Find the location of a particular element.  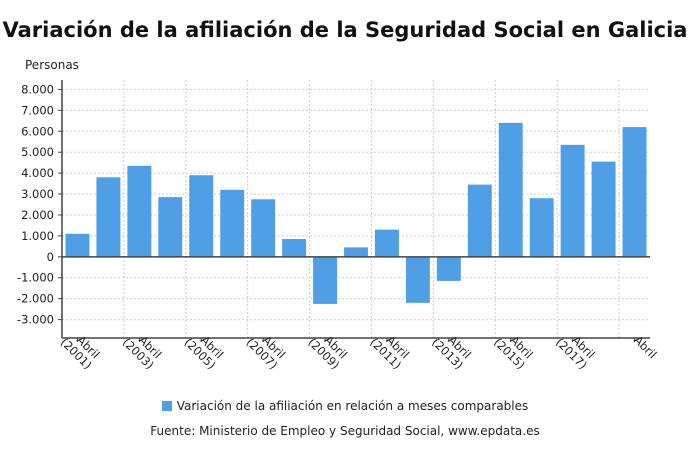

y-tick-label: 2.000 is located at coordinates (37, 215).